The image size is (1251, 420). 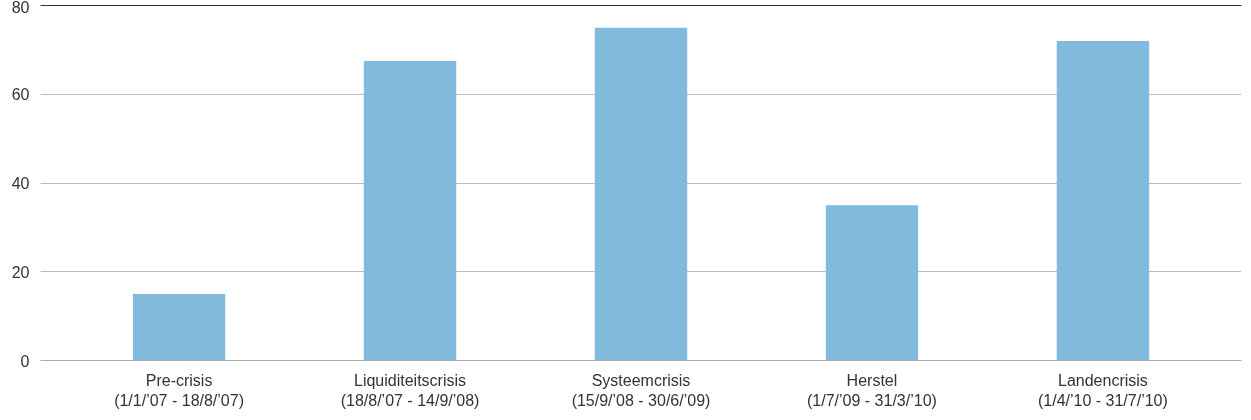 I want to click on x-tick-label: Systeemcrisis (15/9/’08 - 30/6/’09), so click(x=641, y=390).